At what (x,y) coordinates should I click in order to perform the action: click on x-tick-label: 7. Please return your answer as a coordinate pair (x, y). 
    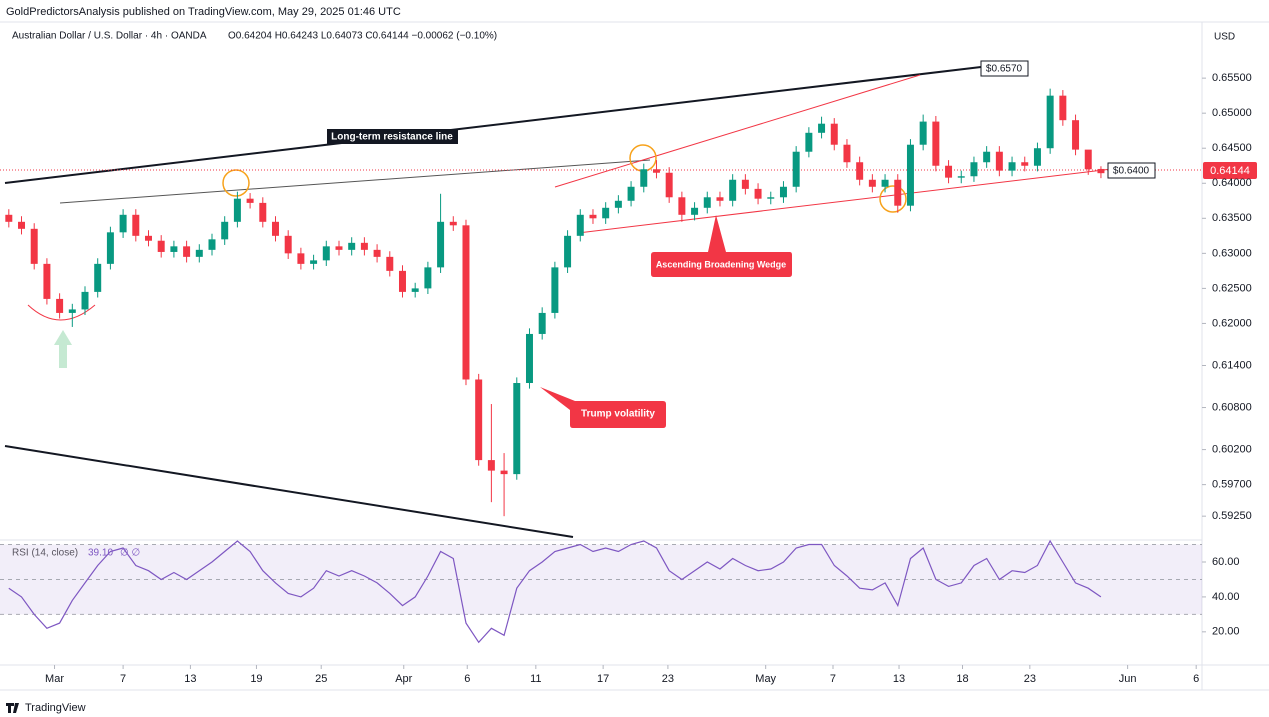
    Looking at the image, I should click on (833, 679).